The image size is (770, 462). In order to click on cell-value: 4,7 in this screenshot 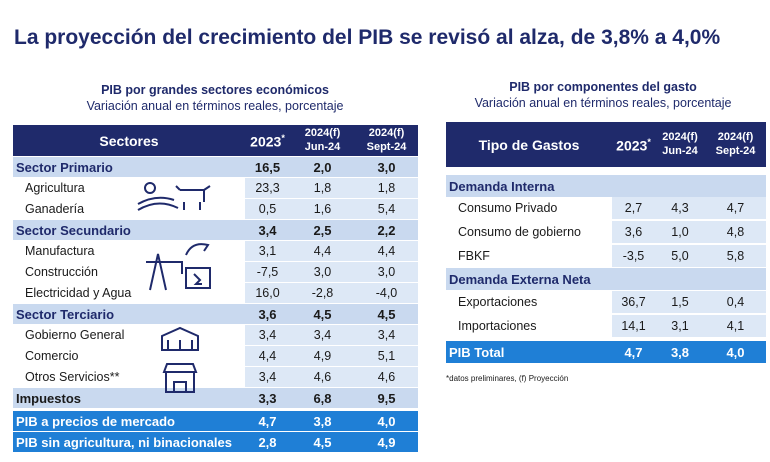, I will do `click(633, 352)`.